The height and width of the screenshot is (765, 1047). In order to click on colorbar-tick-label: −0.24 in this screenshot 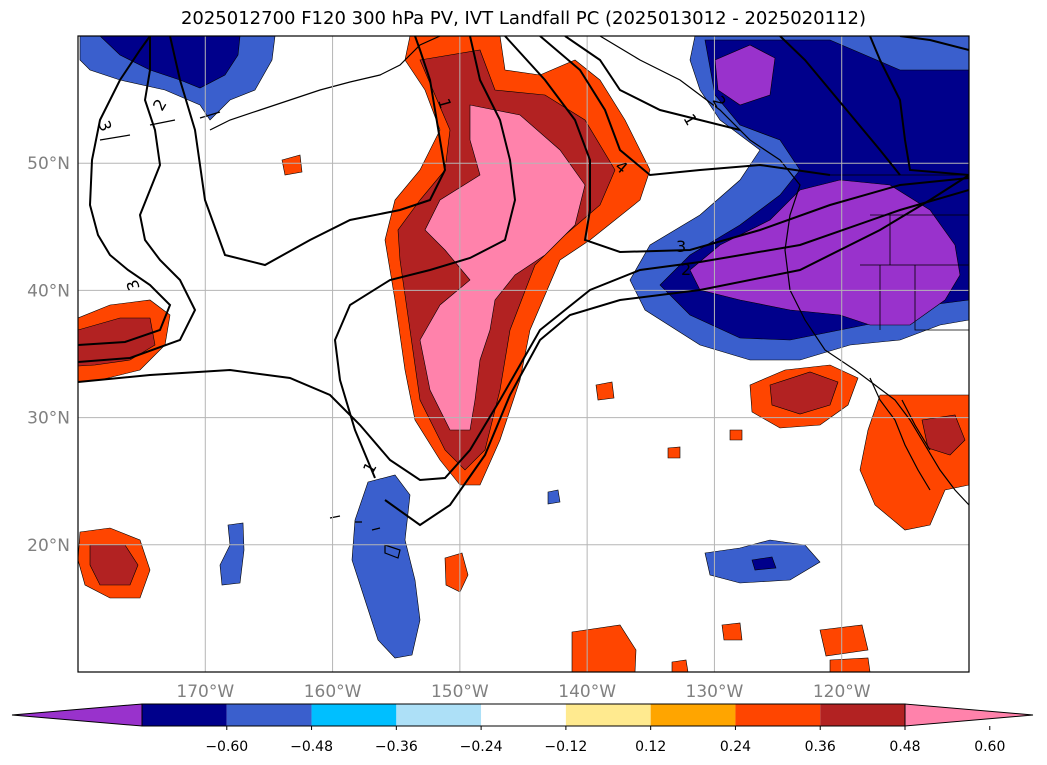, I will do `click(481, 747)`.